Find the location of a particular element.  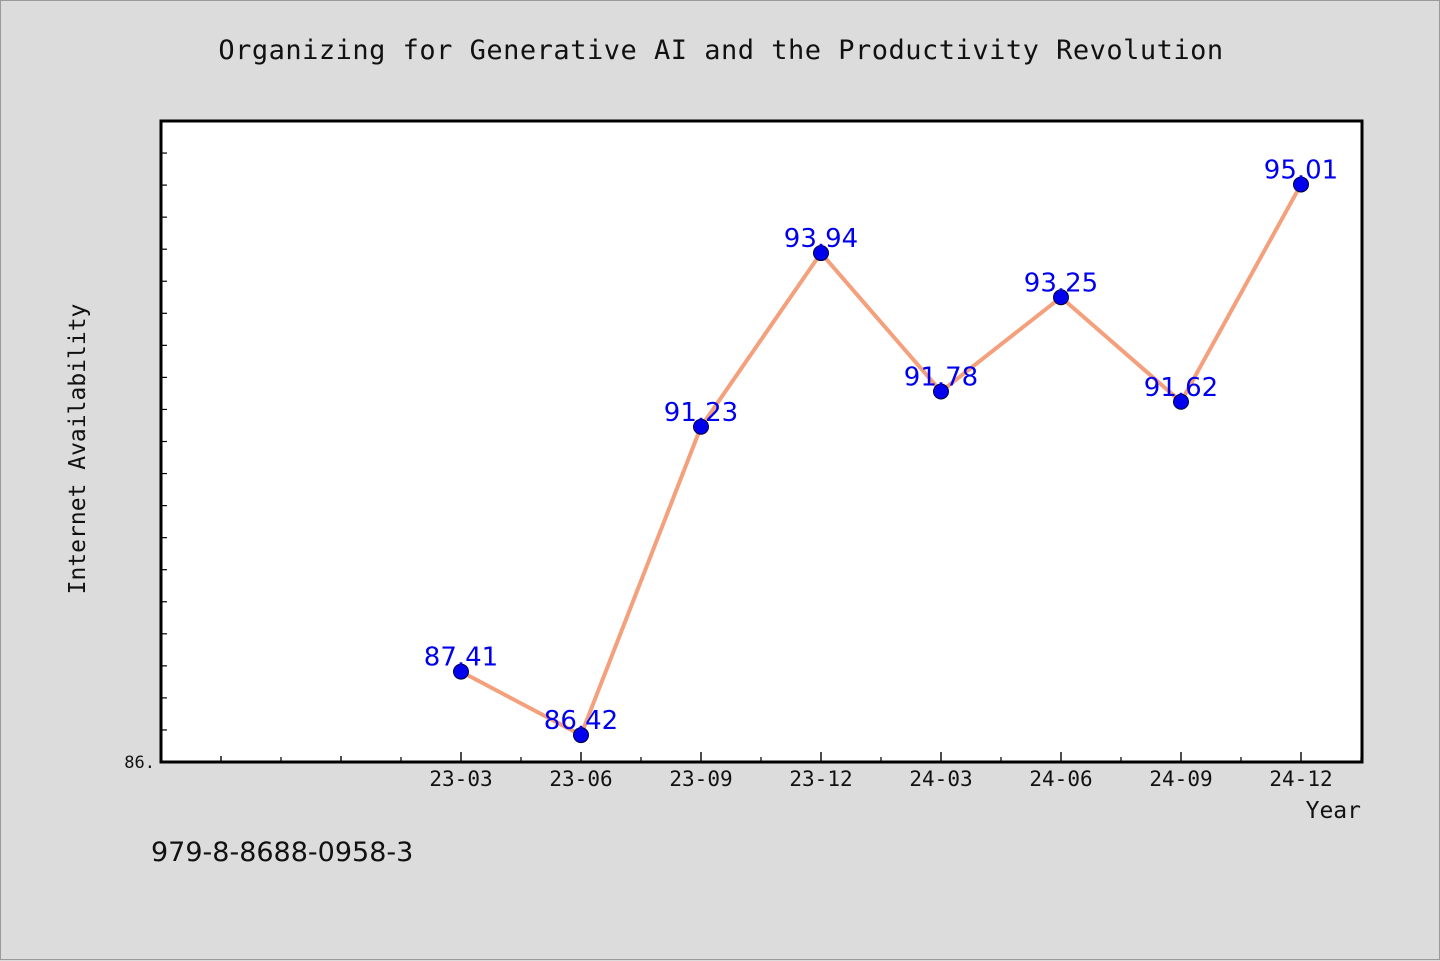

data-label: 87.41 is located at coordinates (461, 658).